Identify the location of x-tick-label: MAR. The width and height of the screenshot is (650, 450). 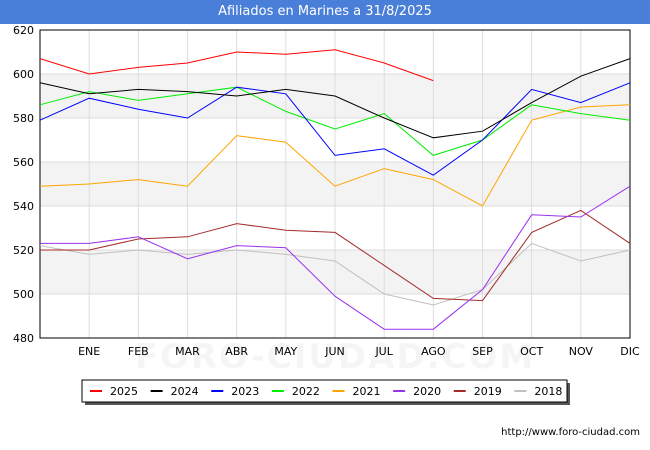
(187, 351).